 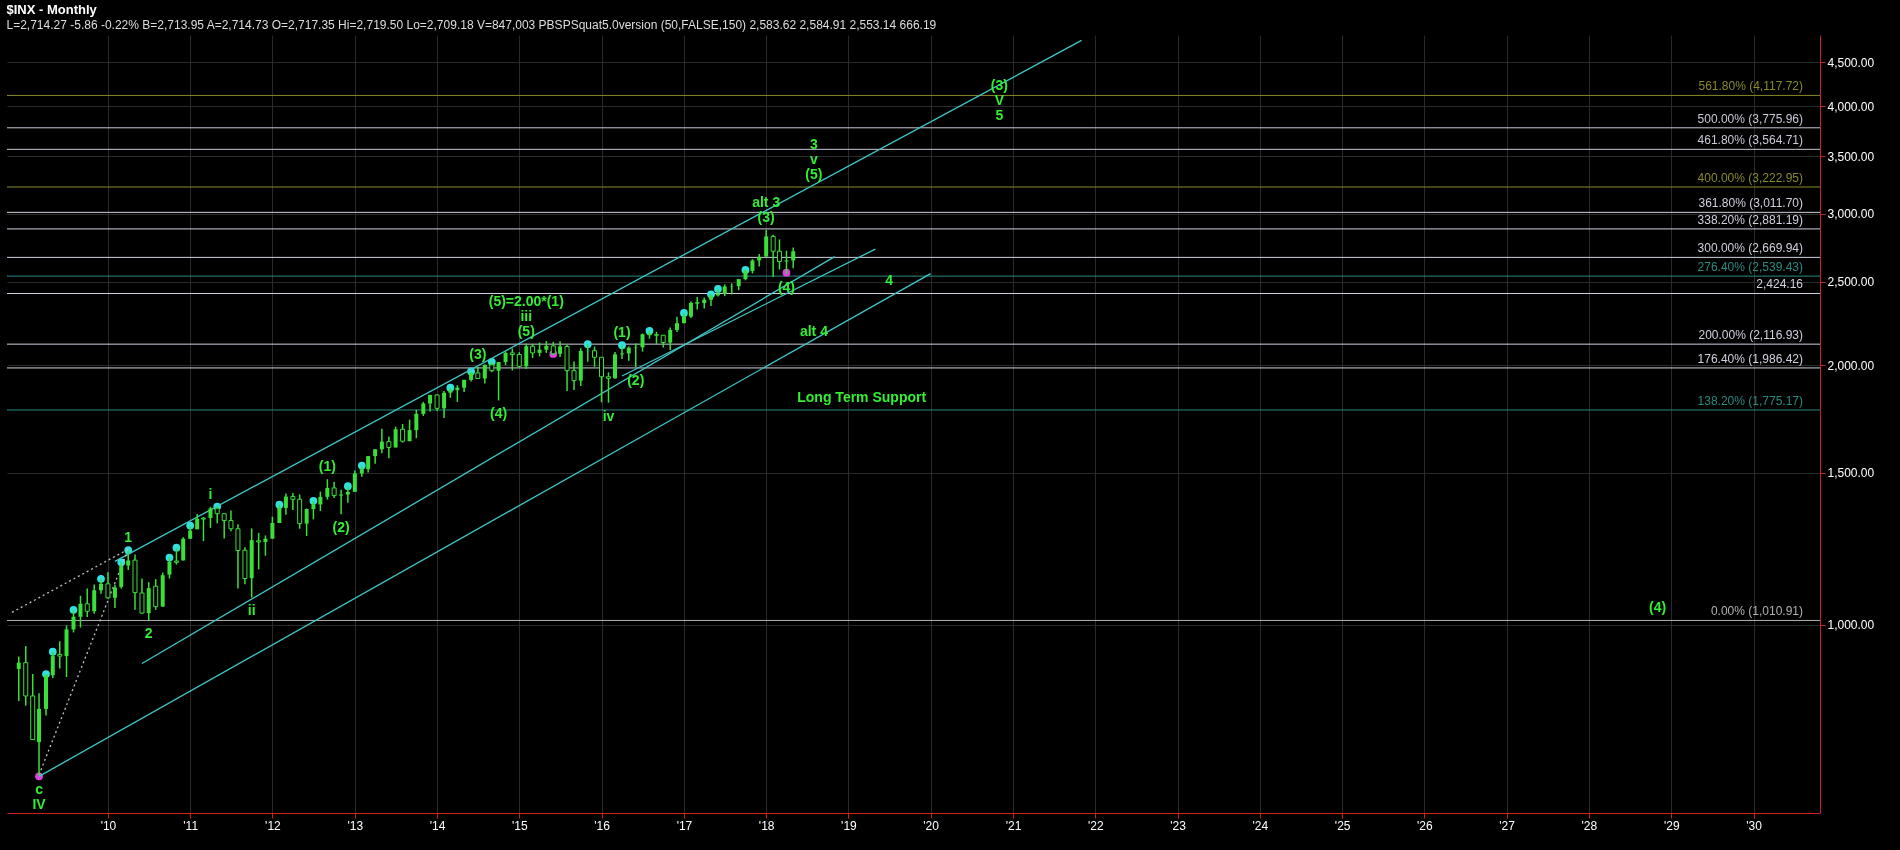 I want to click on annotation: IV, so click(x=39, y=803).